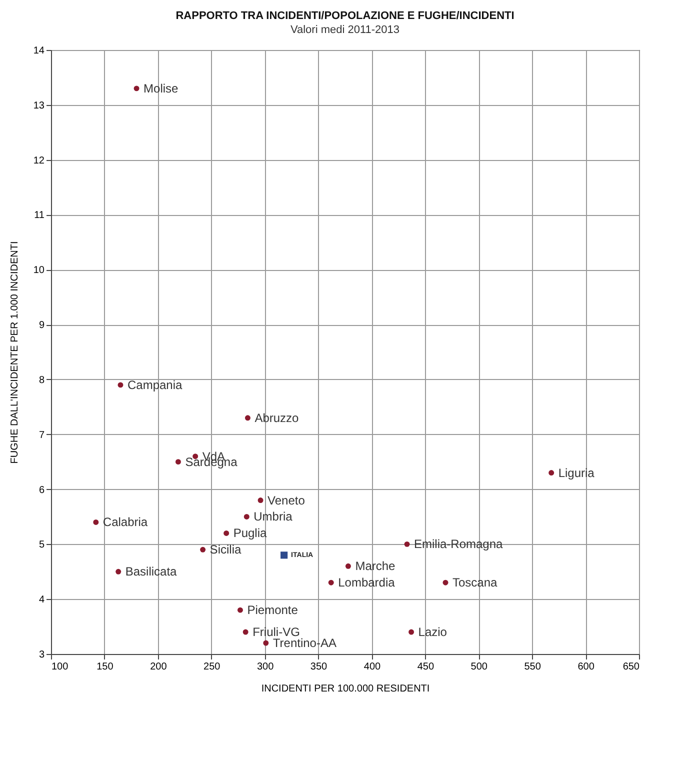 The height and width of the screenshot is (759, 696). What do you see at coordinates (345, 689) in the screenshot?
I see `x-axis-title: INCIDENTI PER 100.000 RESIDENTI` at bounding box center [345, 689].